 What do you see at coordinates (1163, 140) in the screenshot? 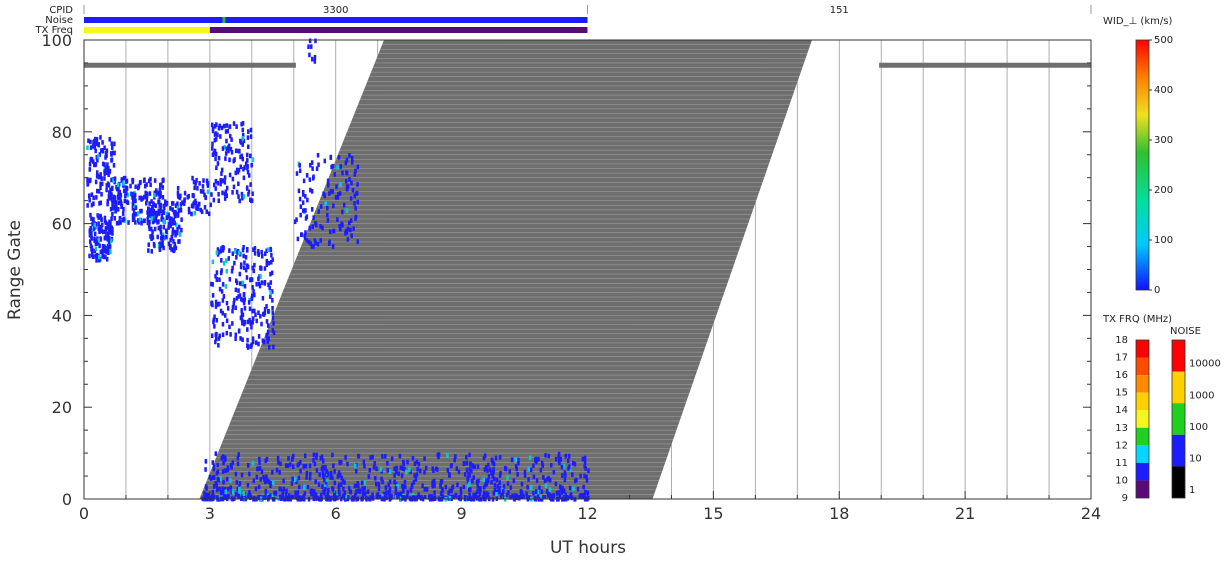
I see `colorbar-tick-label: 300` at bounding box center [1163, 140].